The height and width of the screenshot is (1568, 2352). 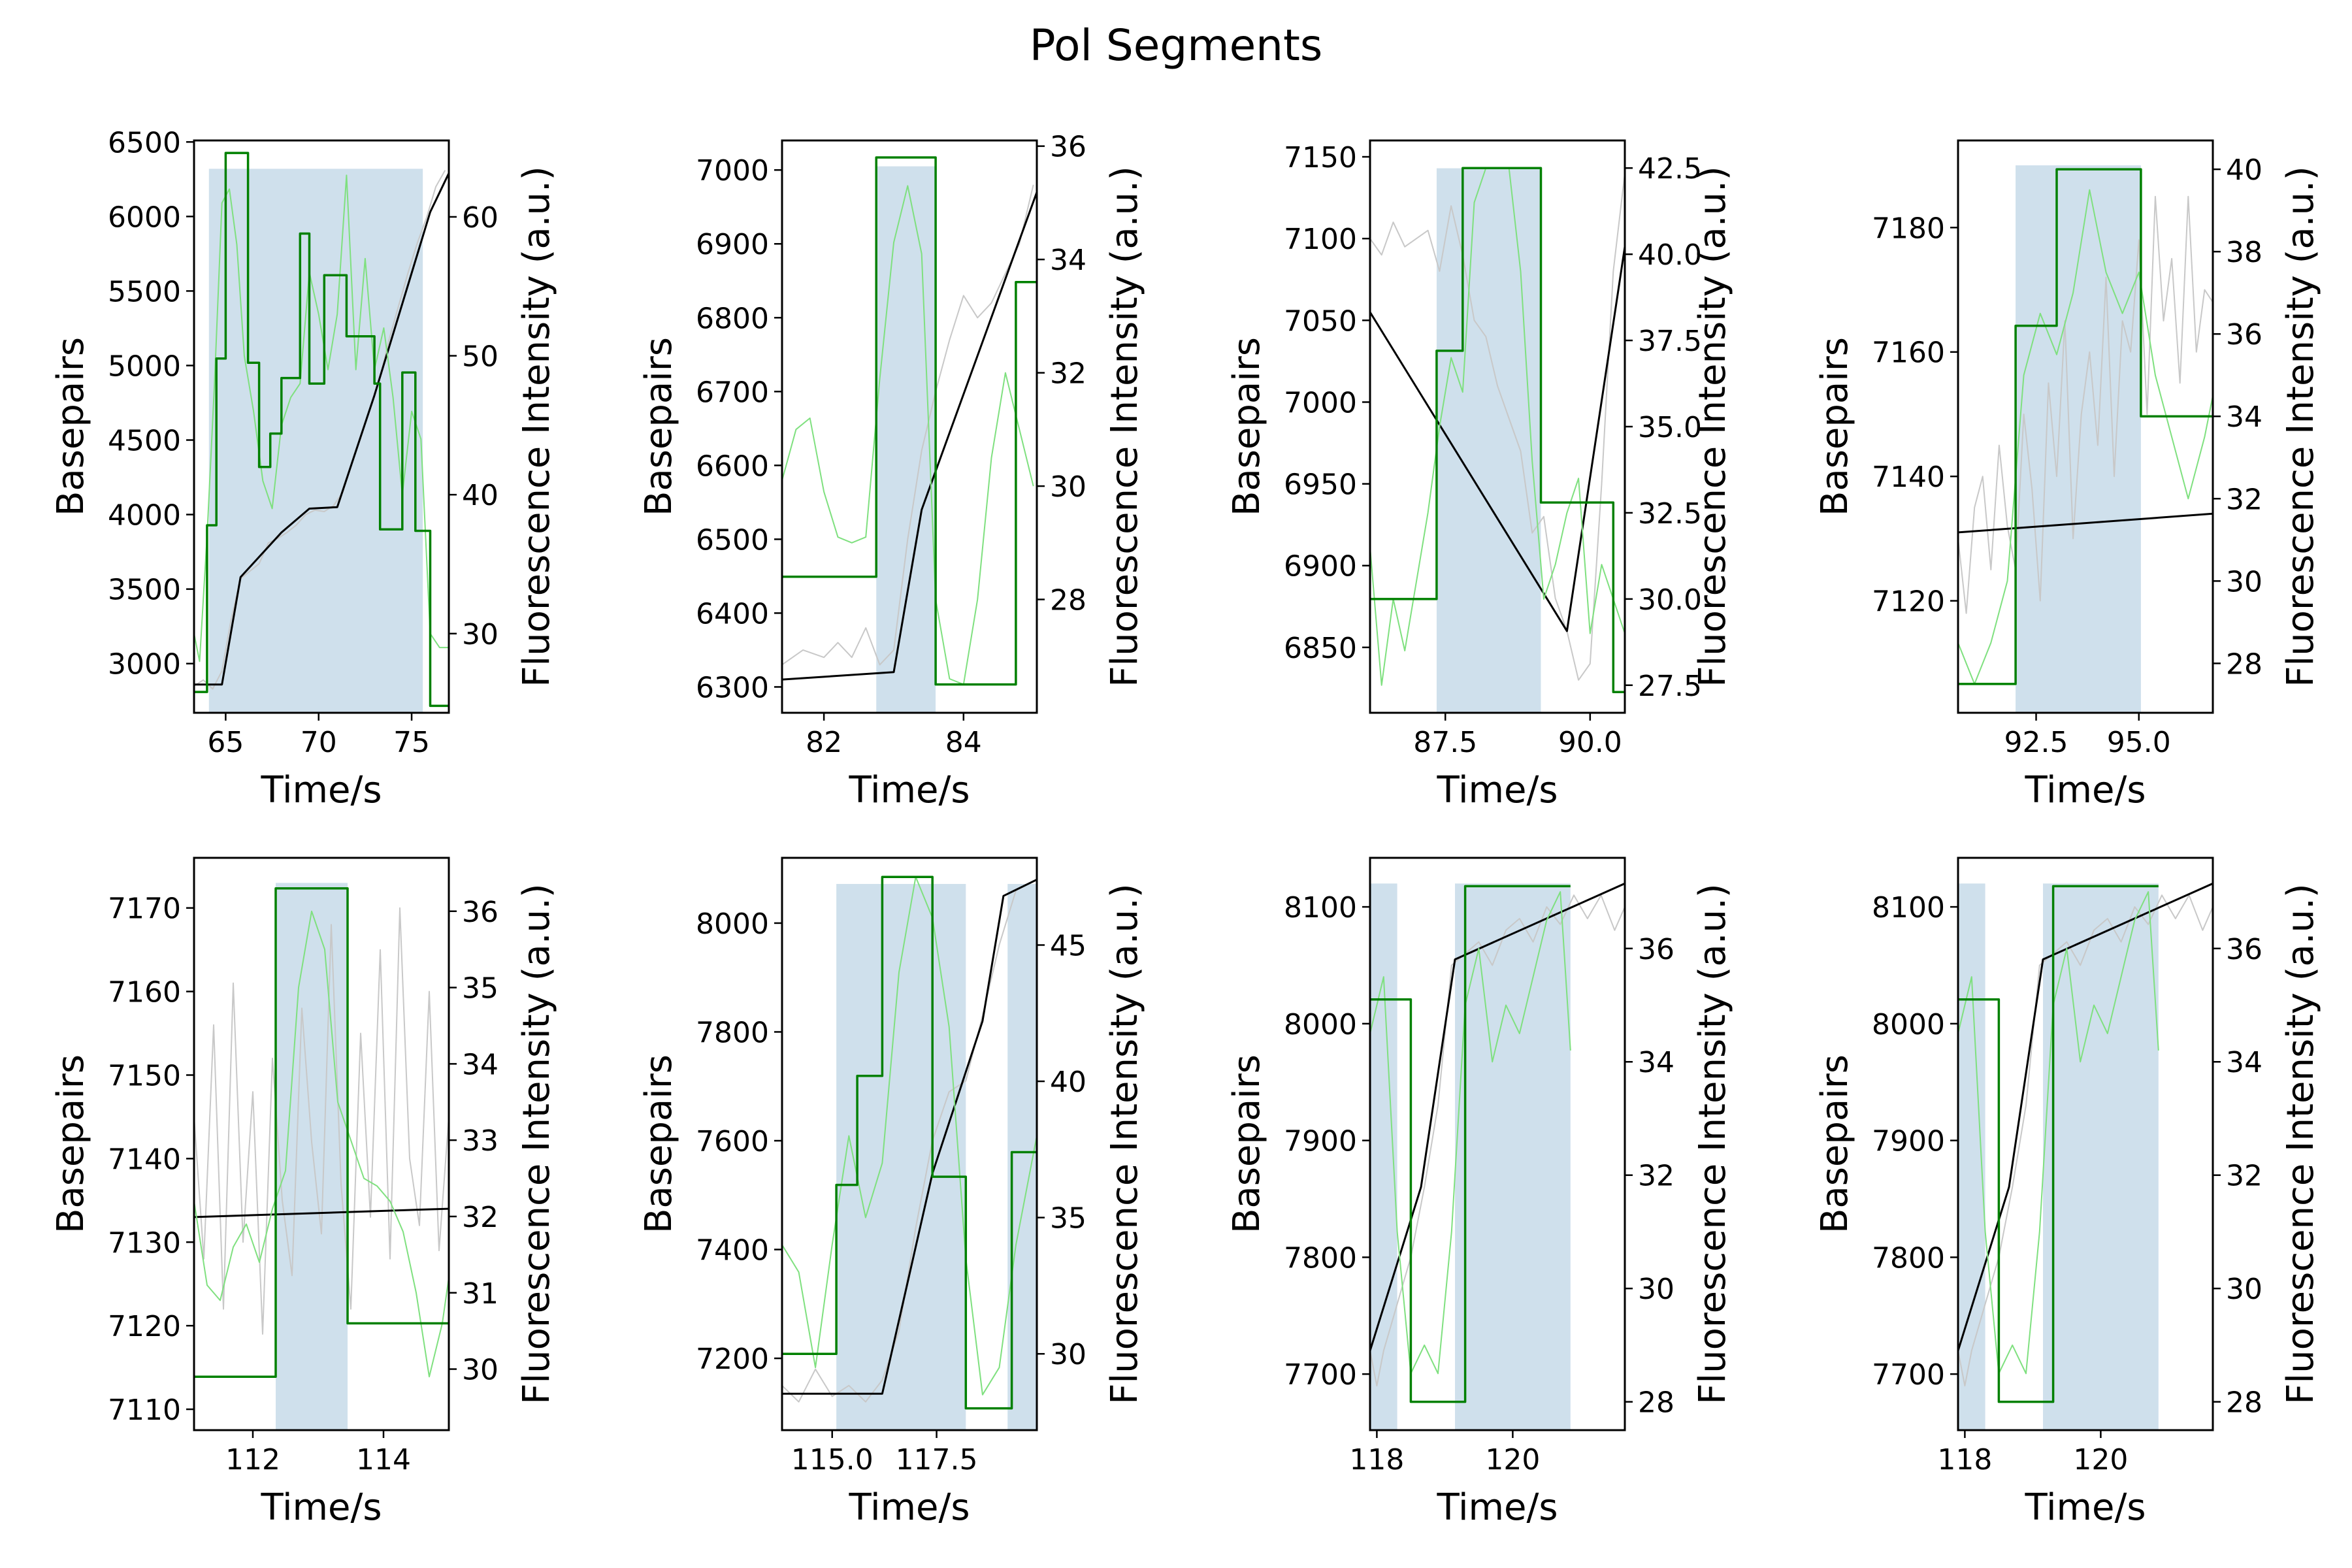 What do you see at coordinates (144, 217) in the screenshot?
I see `y-tick-label: 6000` at bounding box center [144, 217].